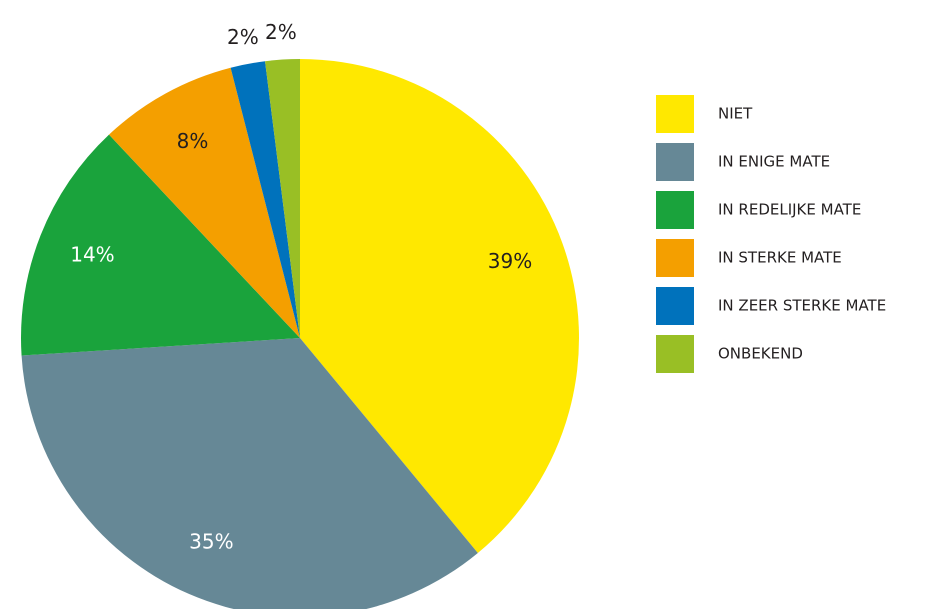 The height and width of the screenshot is (609, 941). I want to click on legend-label: IN REDELIJKE MATE, so click(789, 210).